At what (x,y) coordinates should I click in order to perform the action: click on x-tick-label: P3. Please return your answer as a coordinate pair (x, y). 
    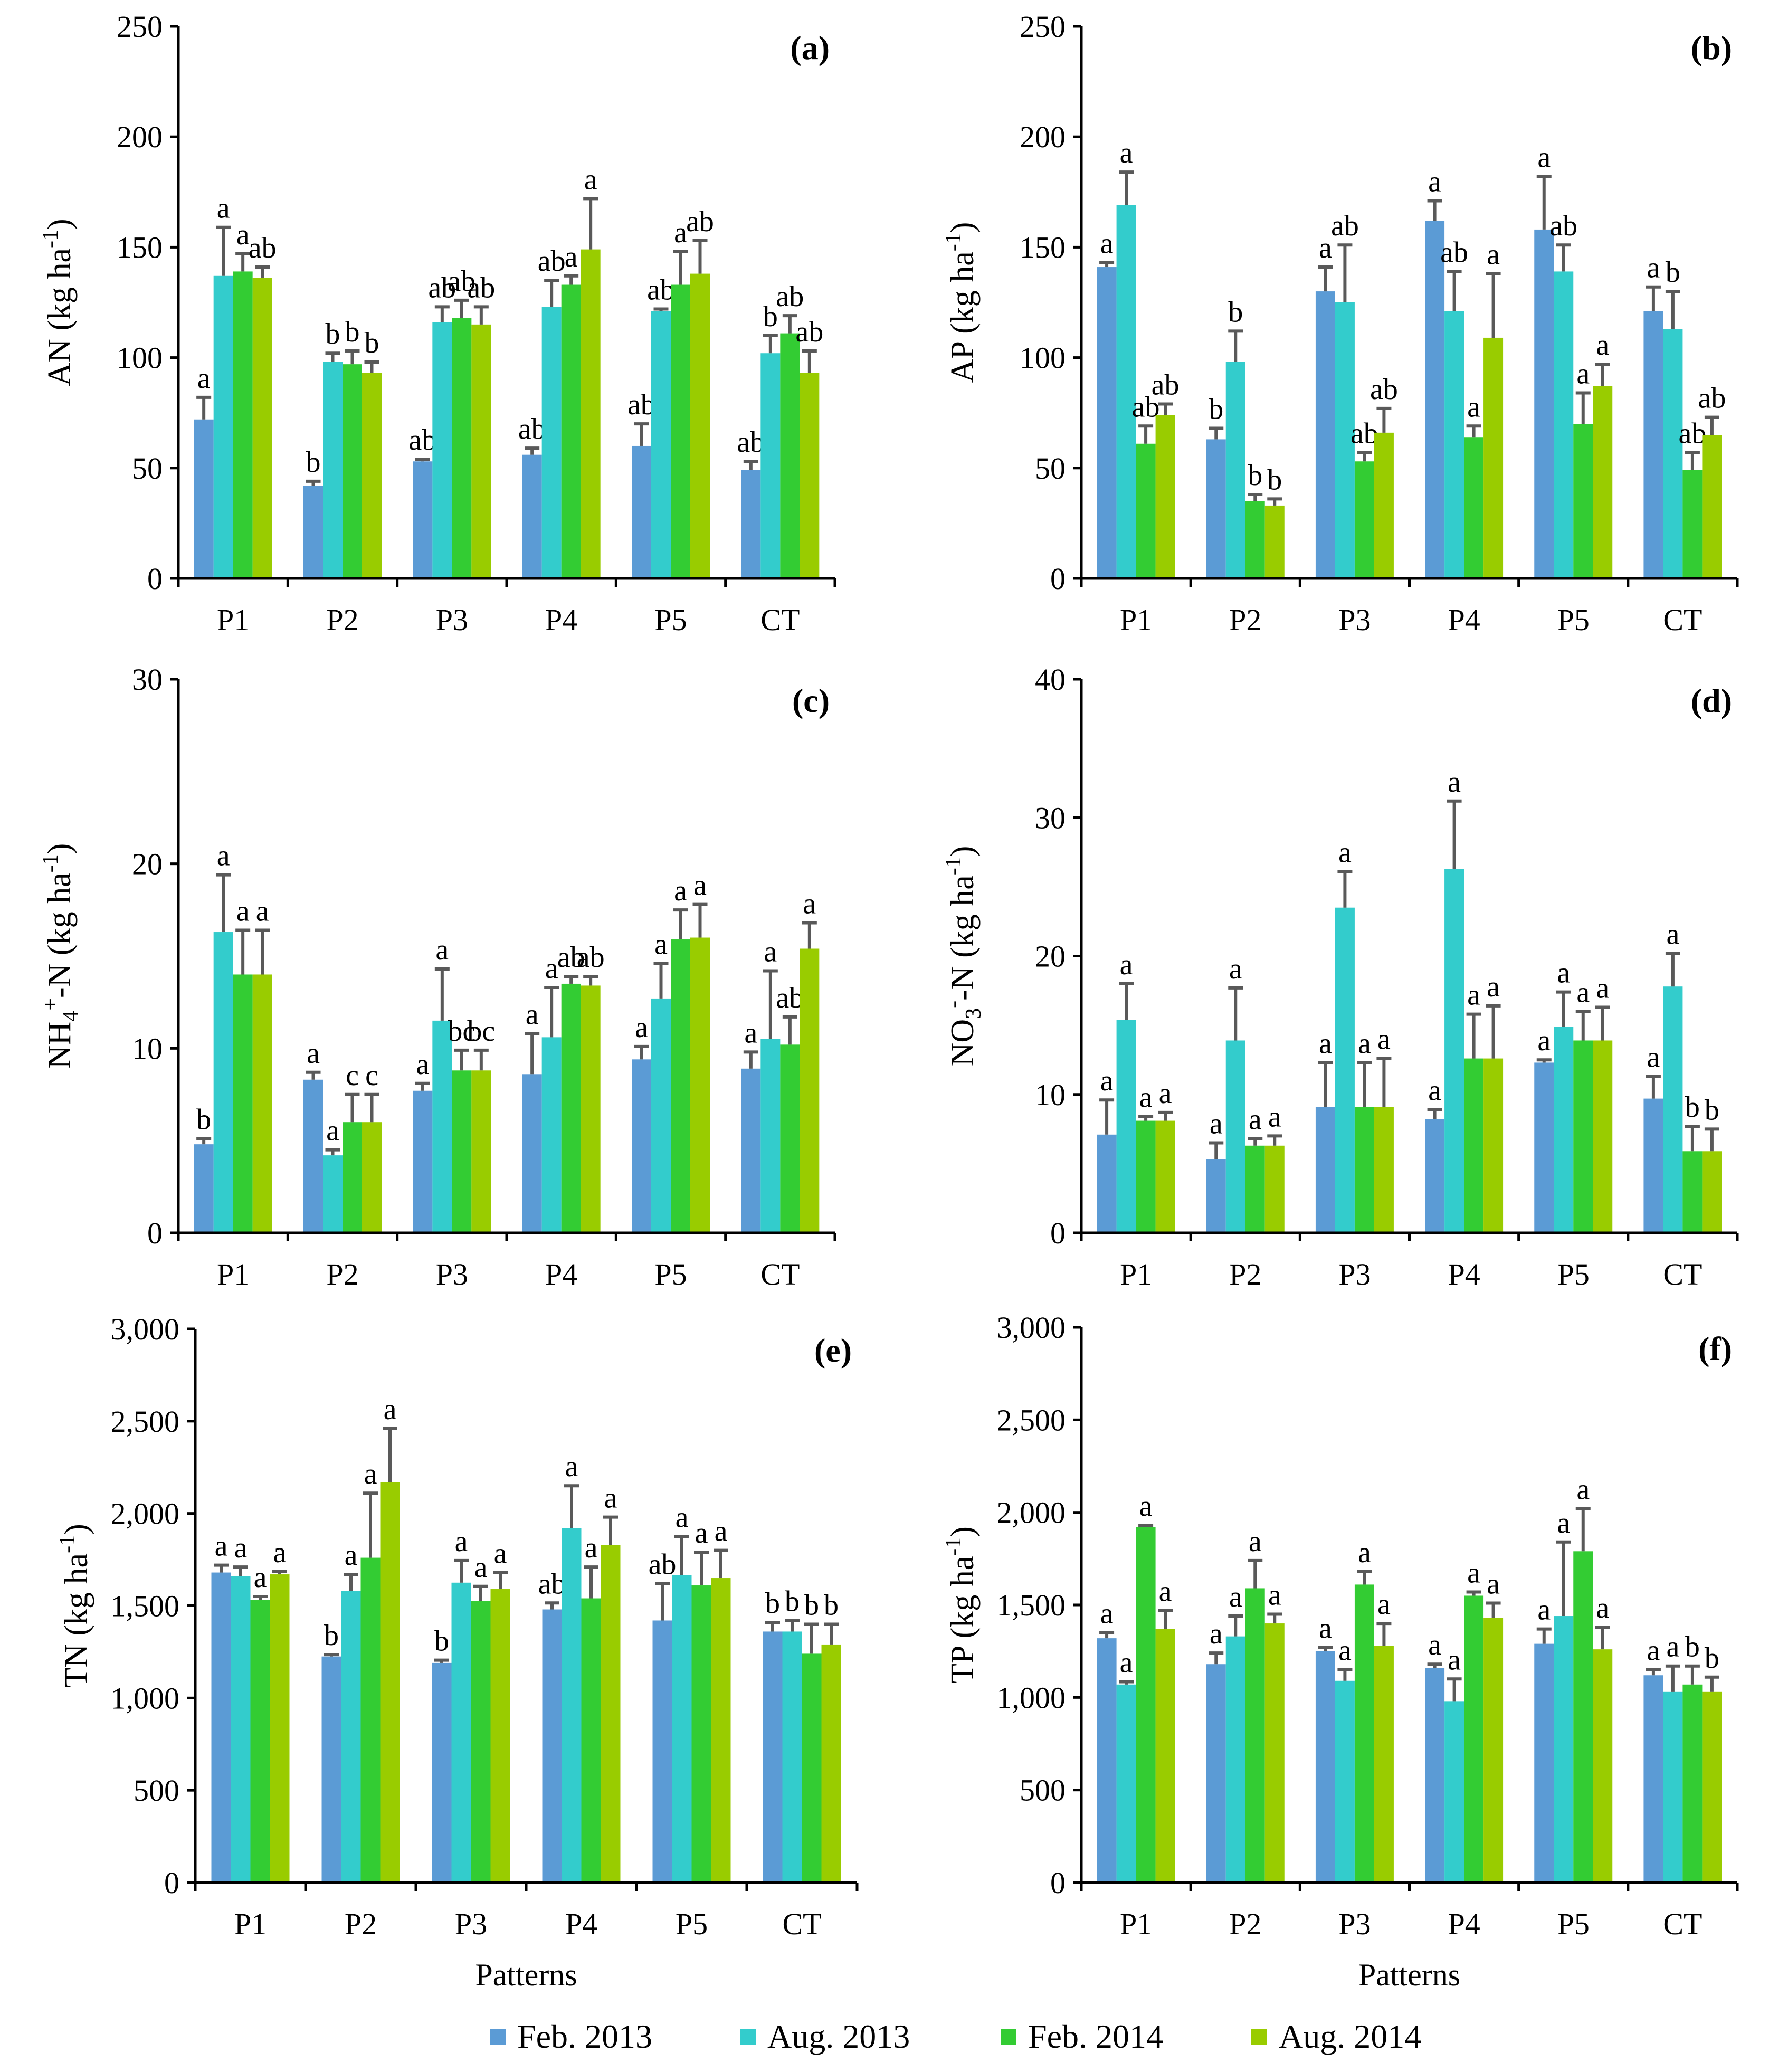
    Looking at the image, I should click on (452, 1274).